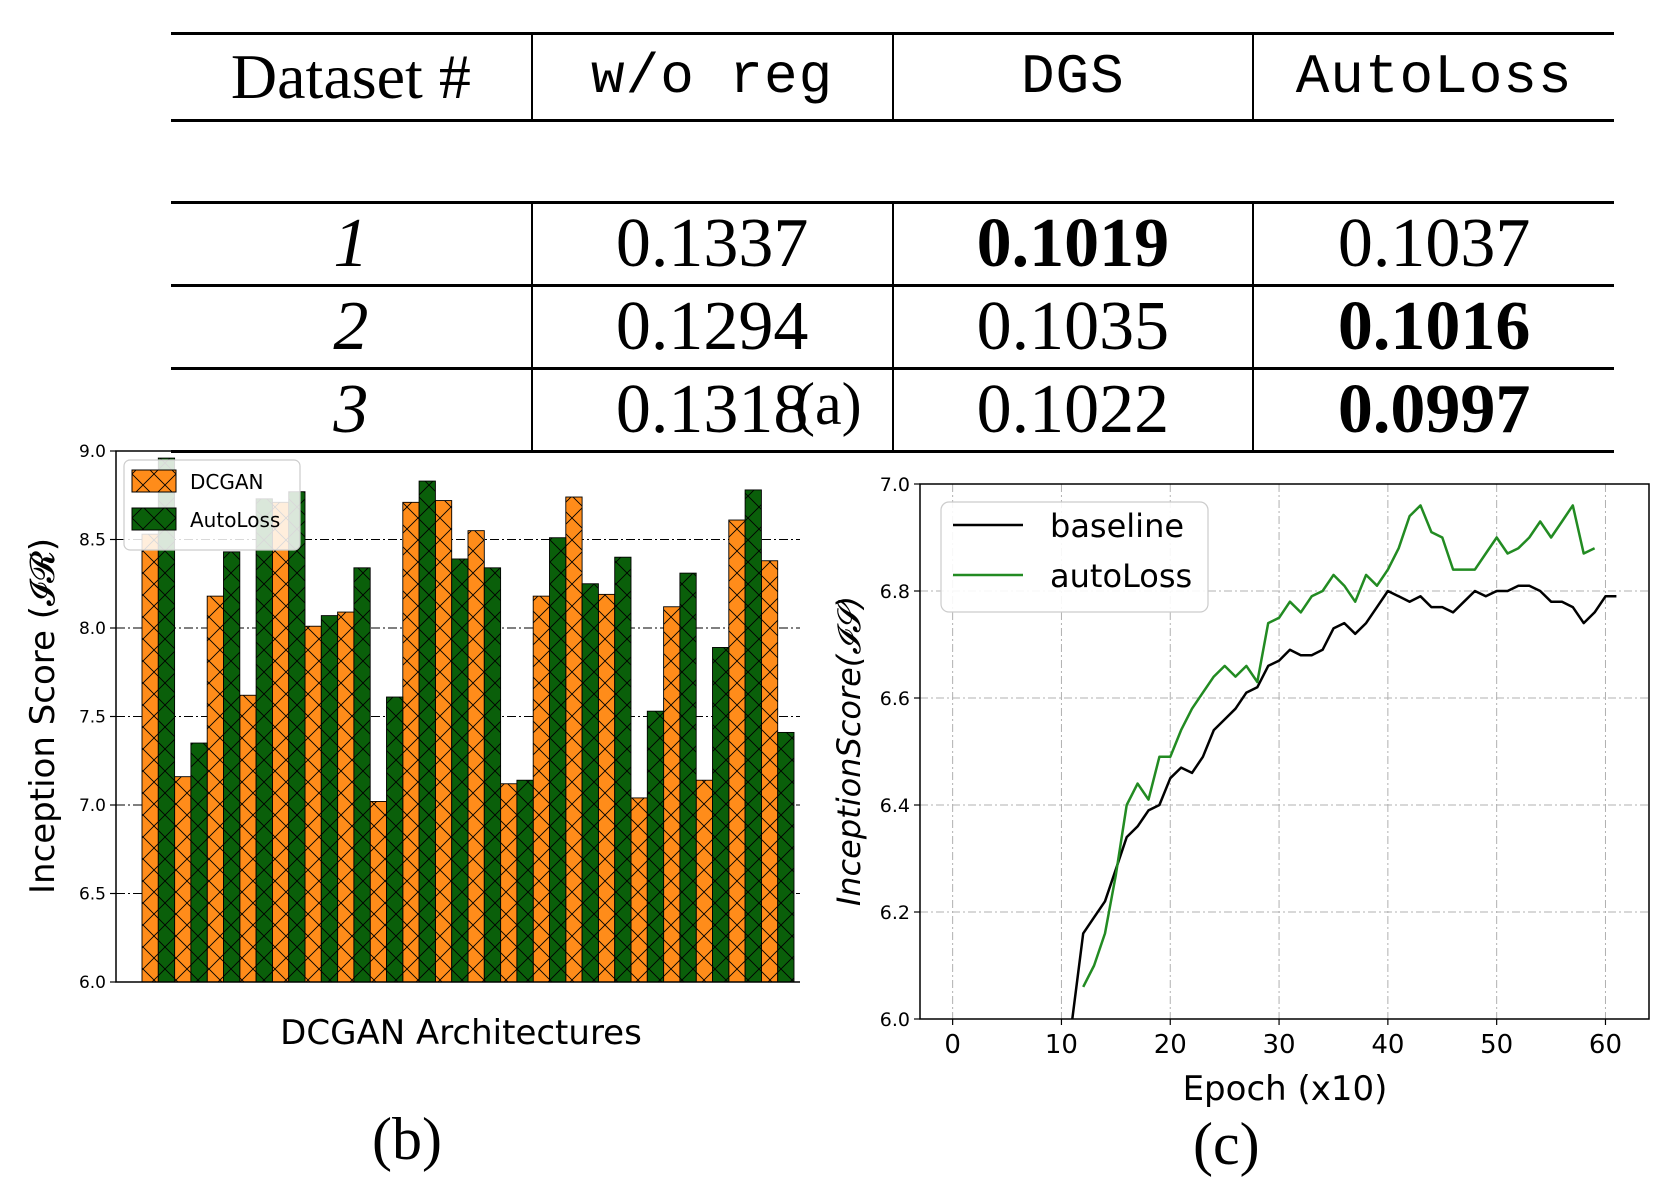  I want to click on table-value-cell: 0.1318, so click(711, 410).